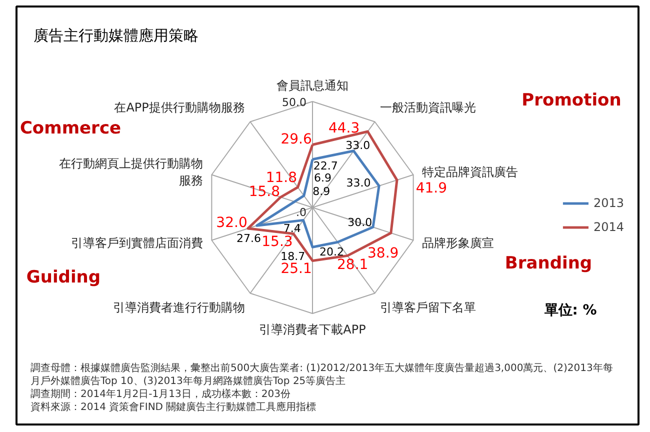 The height and width of the screenshot is (432, 650). I want to click on data-label: 20.2, so click(332, 251).